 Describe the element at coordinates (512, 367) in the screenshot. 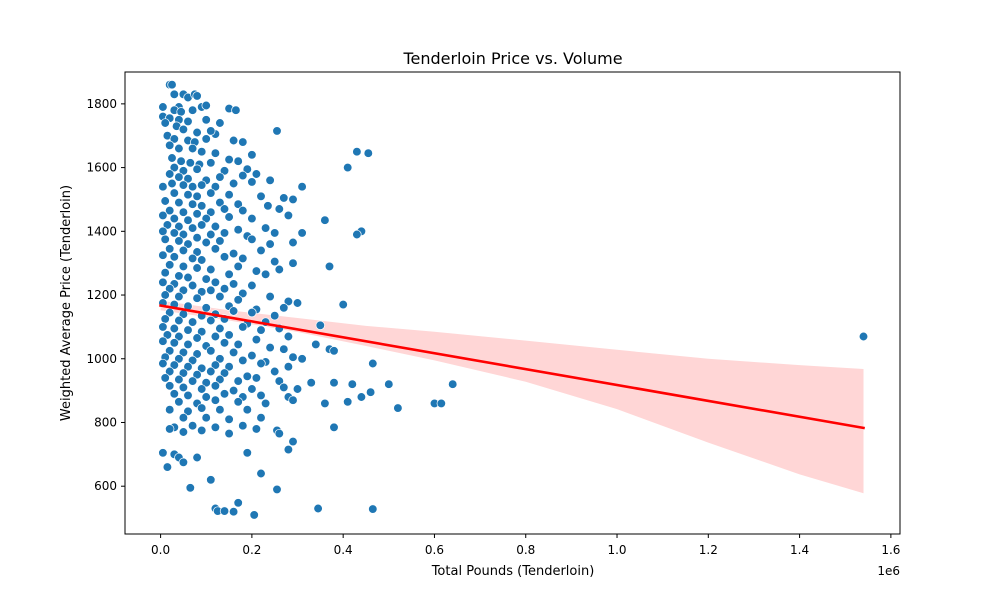

I see `regression-line` at that location.